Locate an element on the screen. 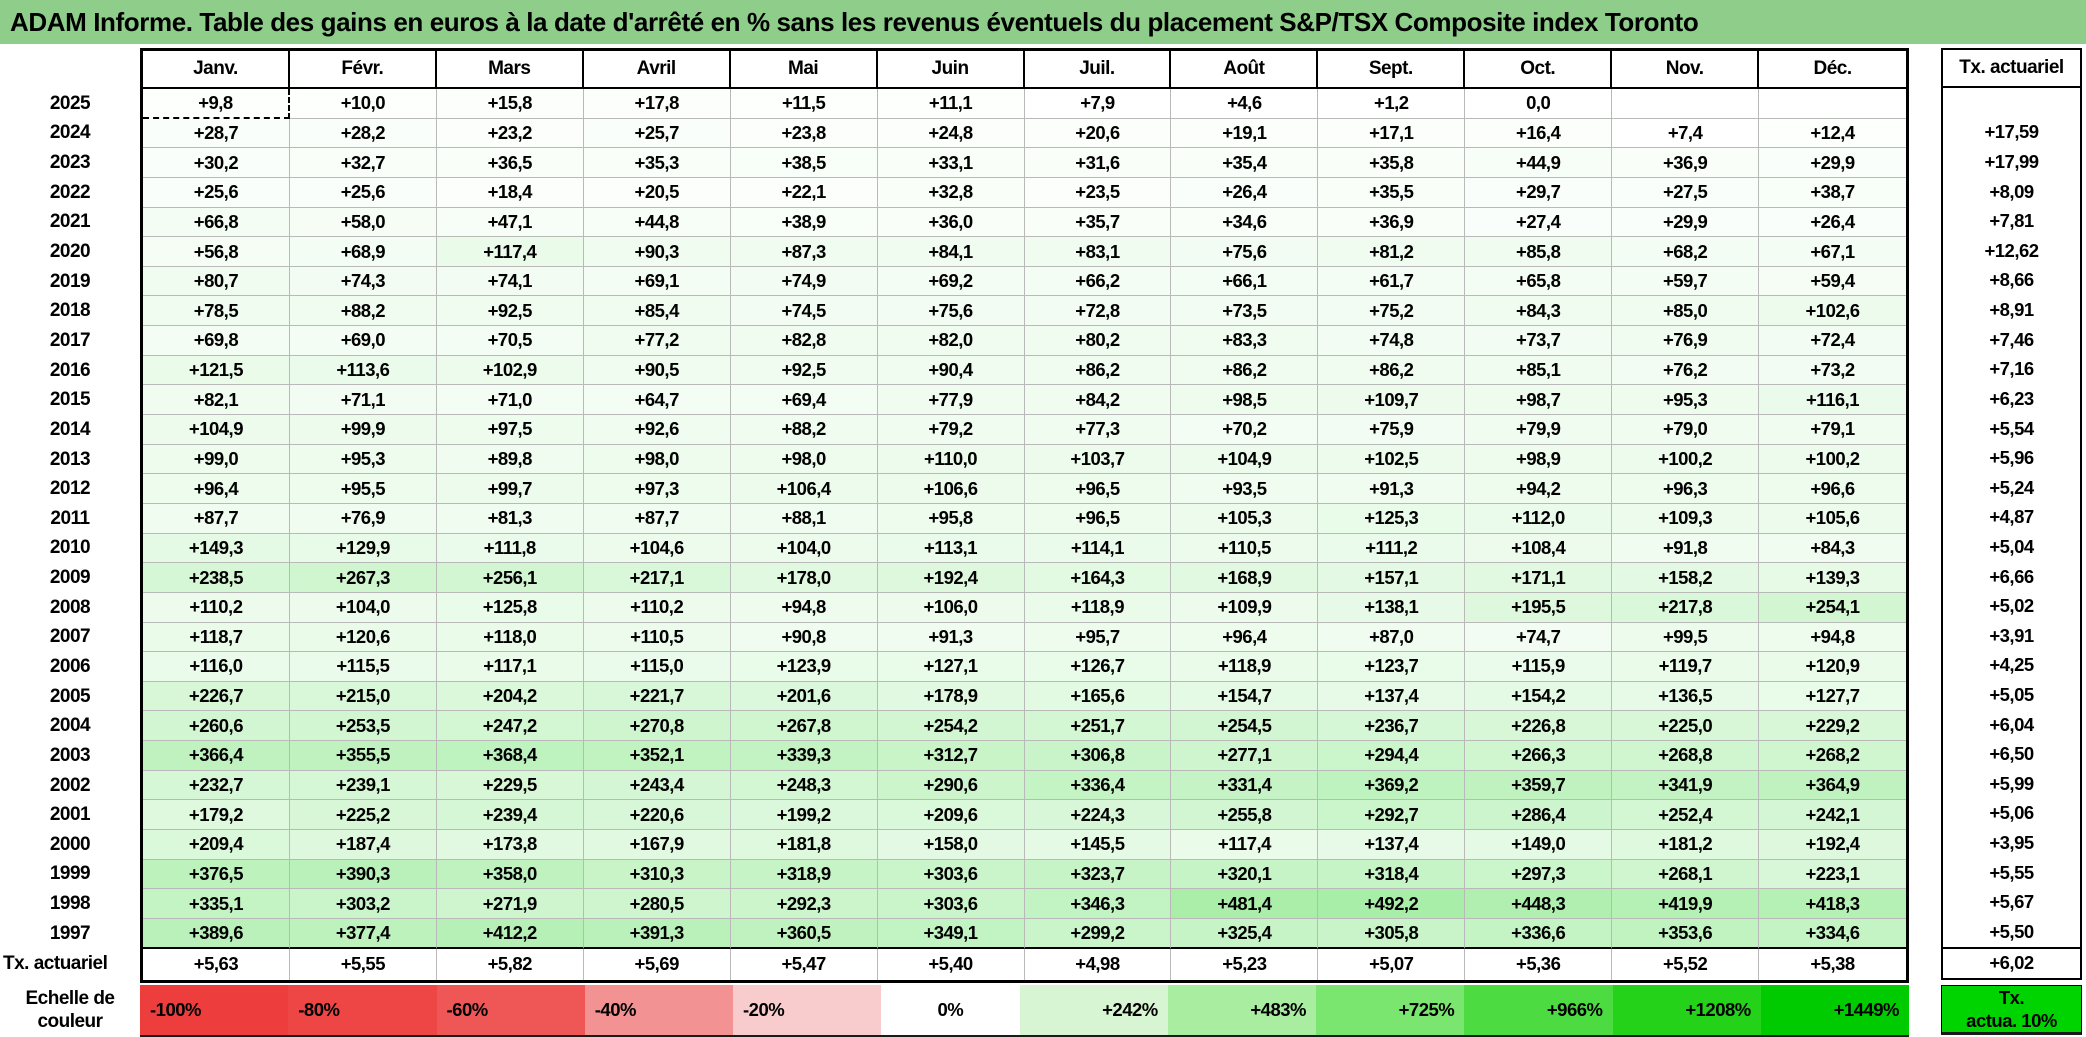 Image resolution: width=2086 pixels, height=1037 pixels. gain-cell-2013-Juil.: +103,7 is located at coordinates (1098, 459).